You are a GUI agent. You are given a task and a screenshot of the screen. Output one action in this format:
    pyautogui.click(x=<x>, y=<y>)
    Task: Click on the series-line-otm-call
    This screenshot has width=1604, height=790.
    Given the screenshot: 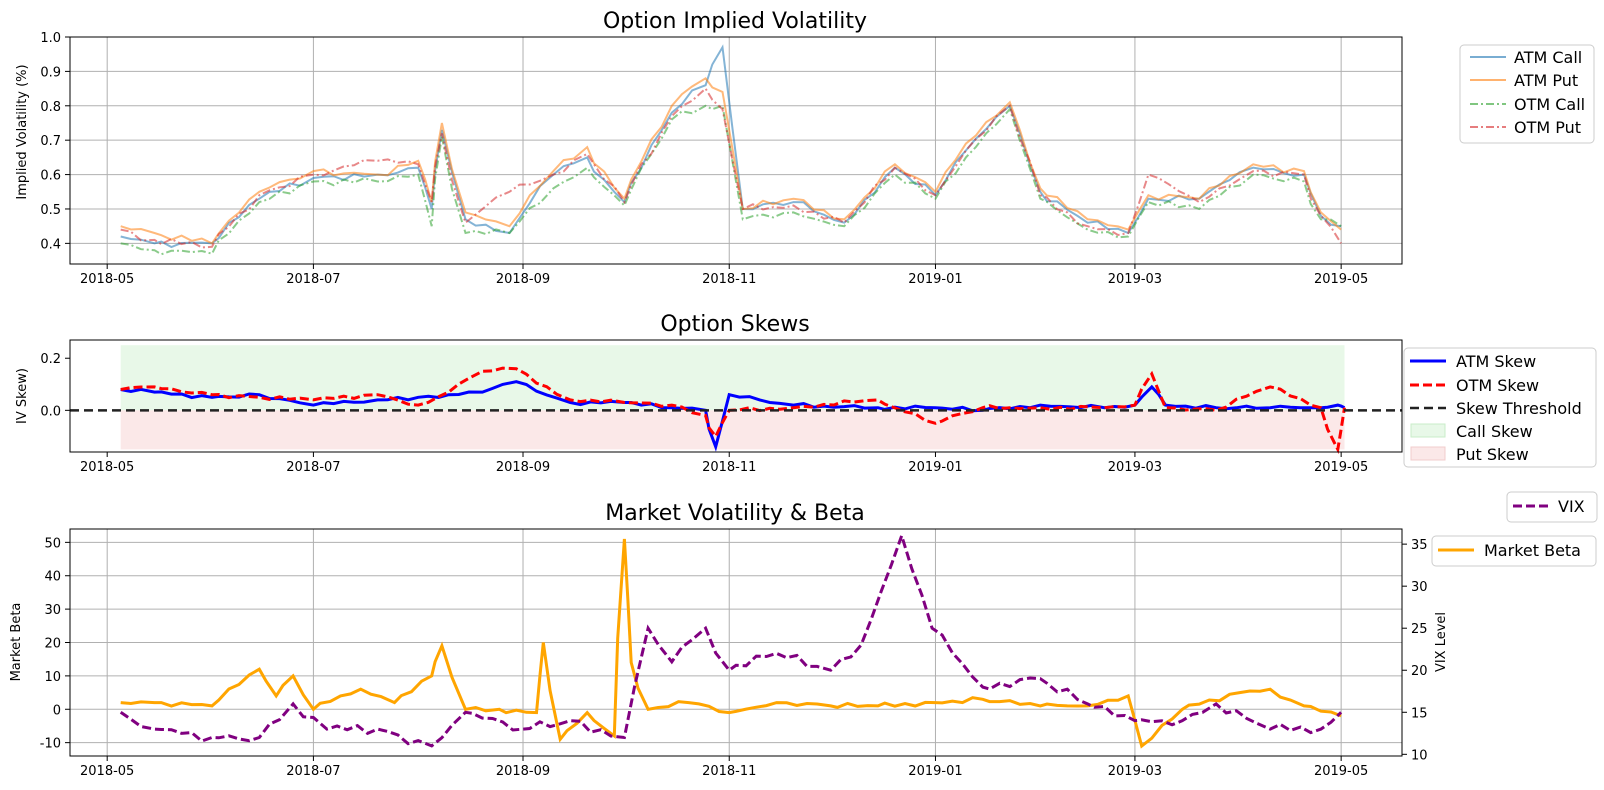 What is the action you would take?
    pyautogui.click(x=731, y=180)
    